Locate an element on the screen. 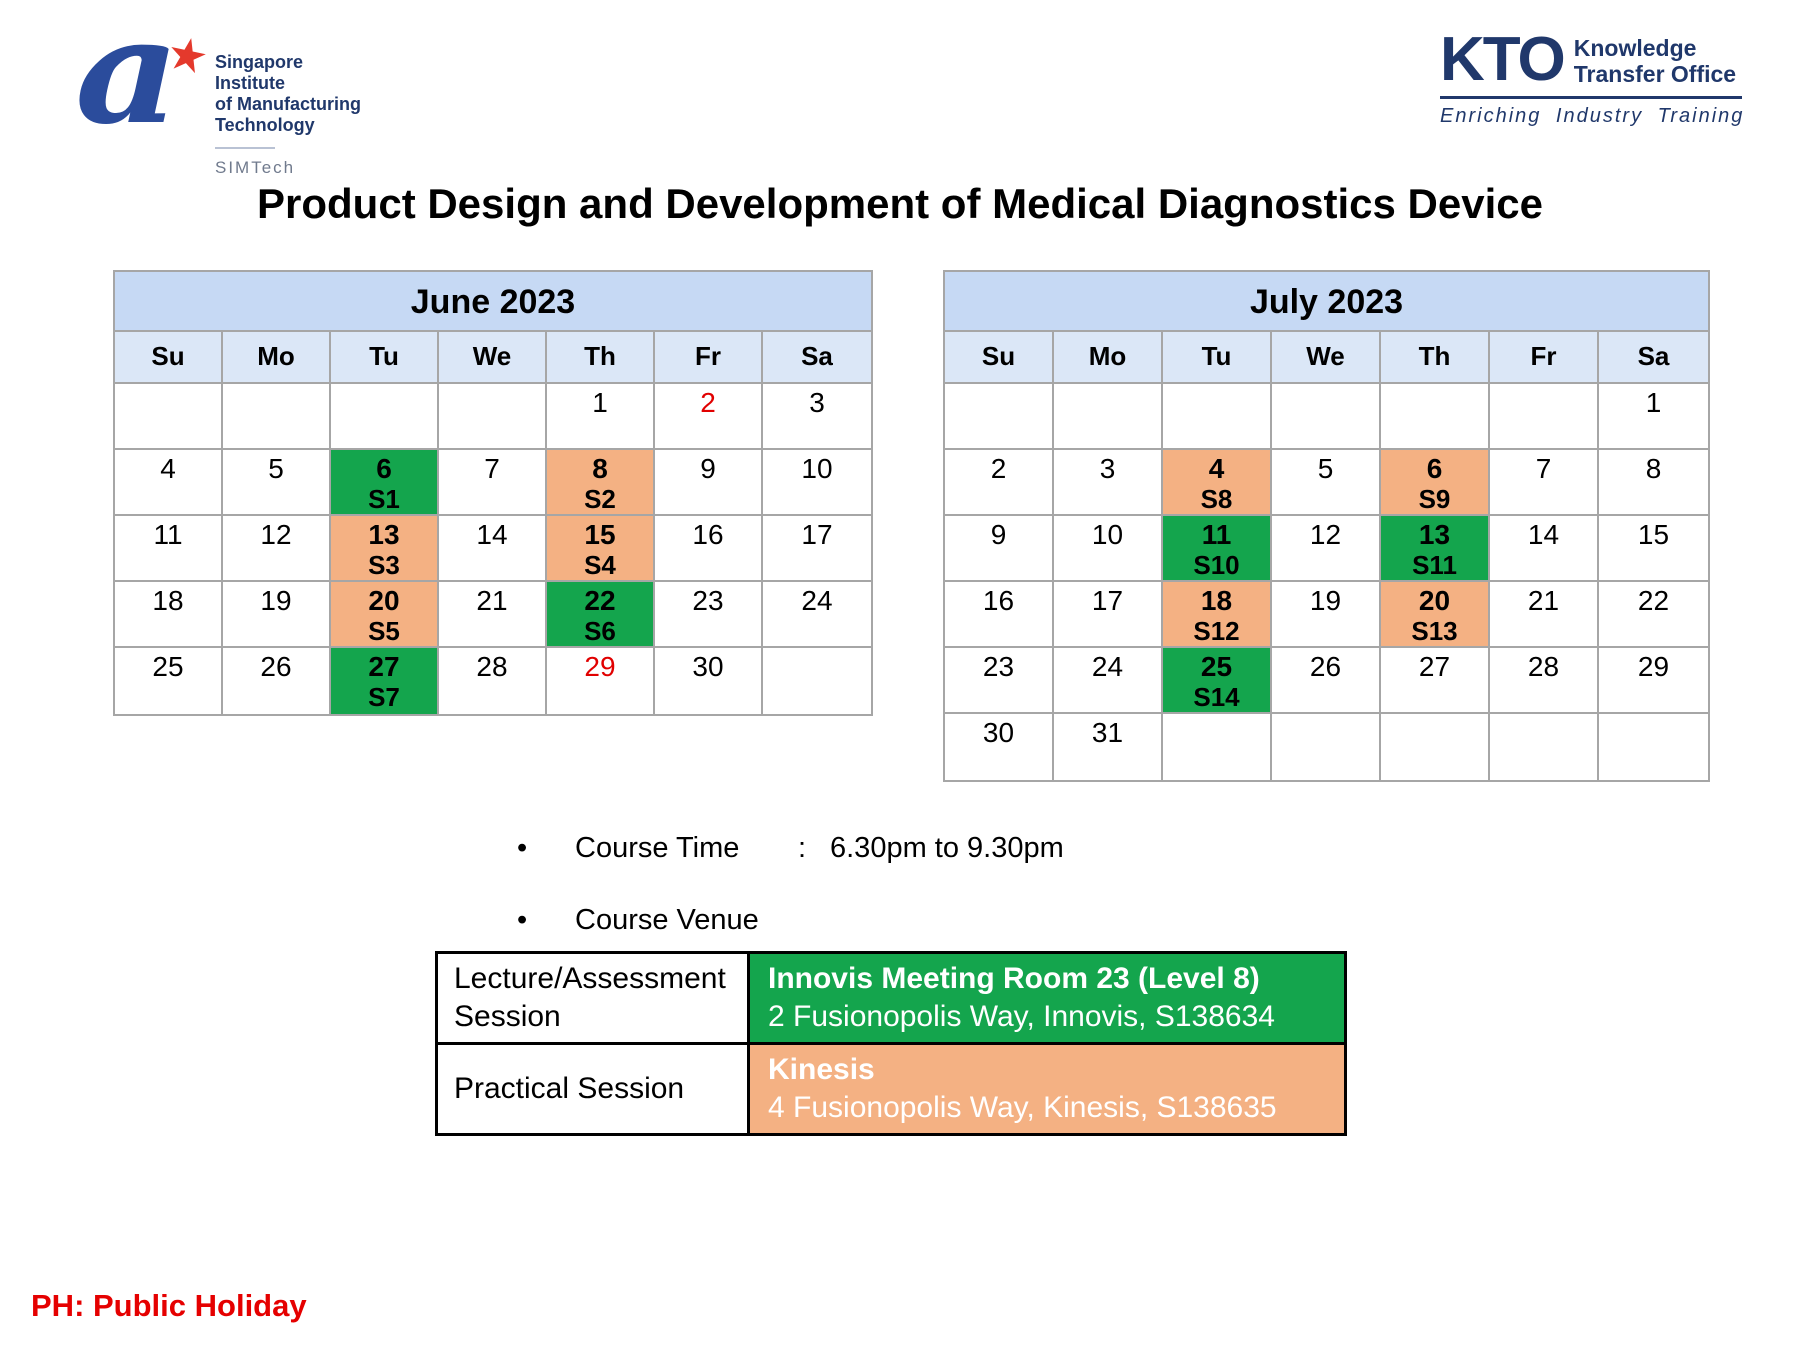 The height and width of the screenshot is (1350, 1800). calendar-day-cell: 4 is located at coordinates (169, 483).